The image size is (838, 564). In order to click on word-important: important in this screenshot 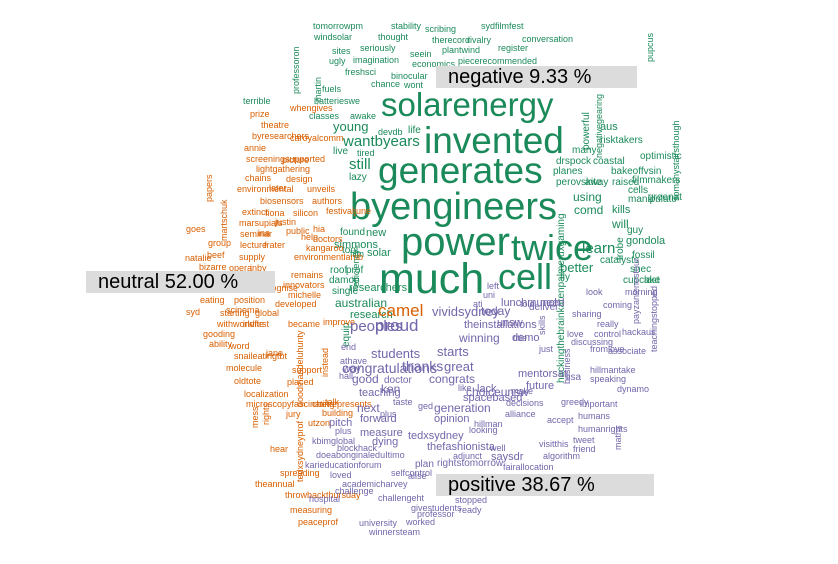, I will do `click(599, 404)`.